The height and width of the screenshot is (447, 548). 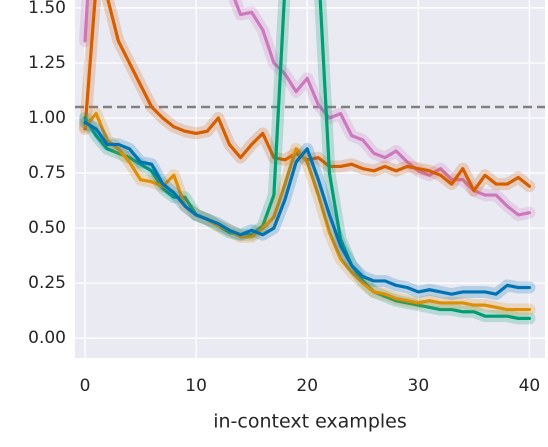 I want to click on y-tick-label: 1.25, so click(x=47, y=63).